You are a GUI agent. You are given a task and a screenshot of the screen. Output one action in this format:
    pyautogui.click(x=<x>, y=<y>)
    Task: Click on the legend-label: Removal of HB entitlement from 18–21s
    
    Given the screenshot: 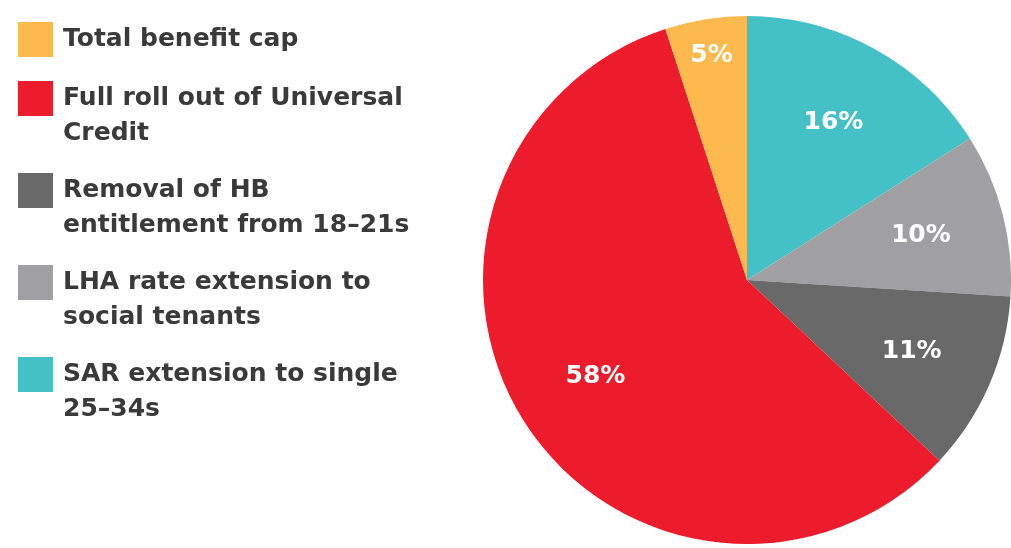 What is the action you would take?
    pyautogui.click(x=237, y=206)
    